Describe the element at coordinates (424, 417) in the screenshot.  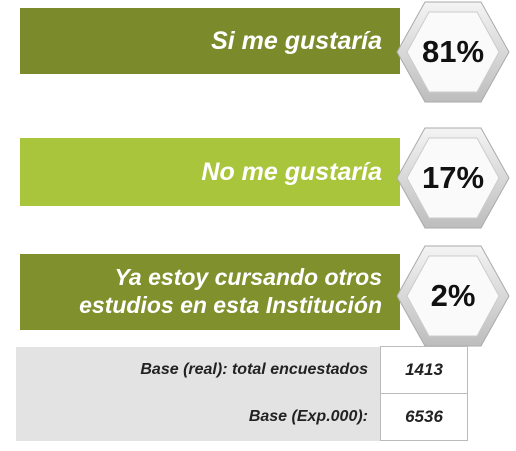
I see `table-cell: 6536` at that location.